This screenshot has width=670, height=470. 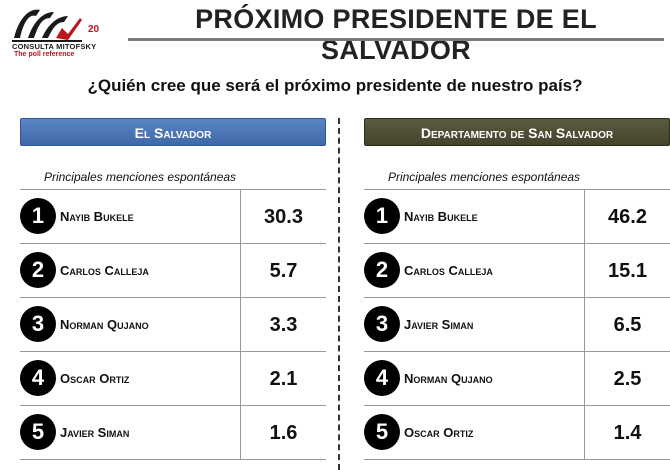 I want to click on percentage-value: 6.5, so click(x=627, y=325).